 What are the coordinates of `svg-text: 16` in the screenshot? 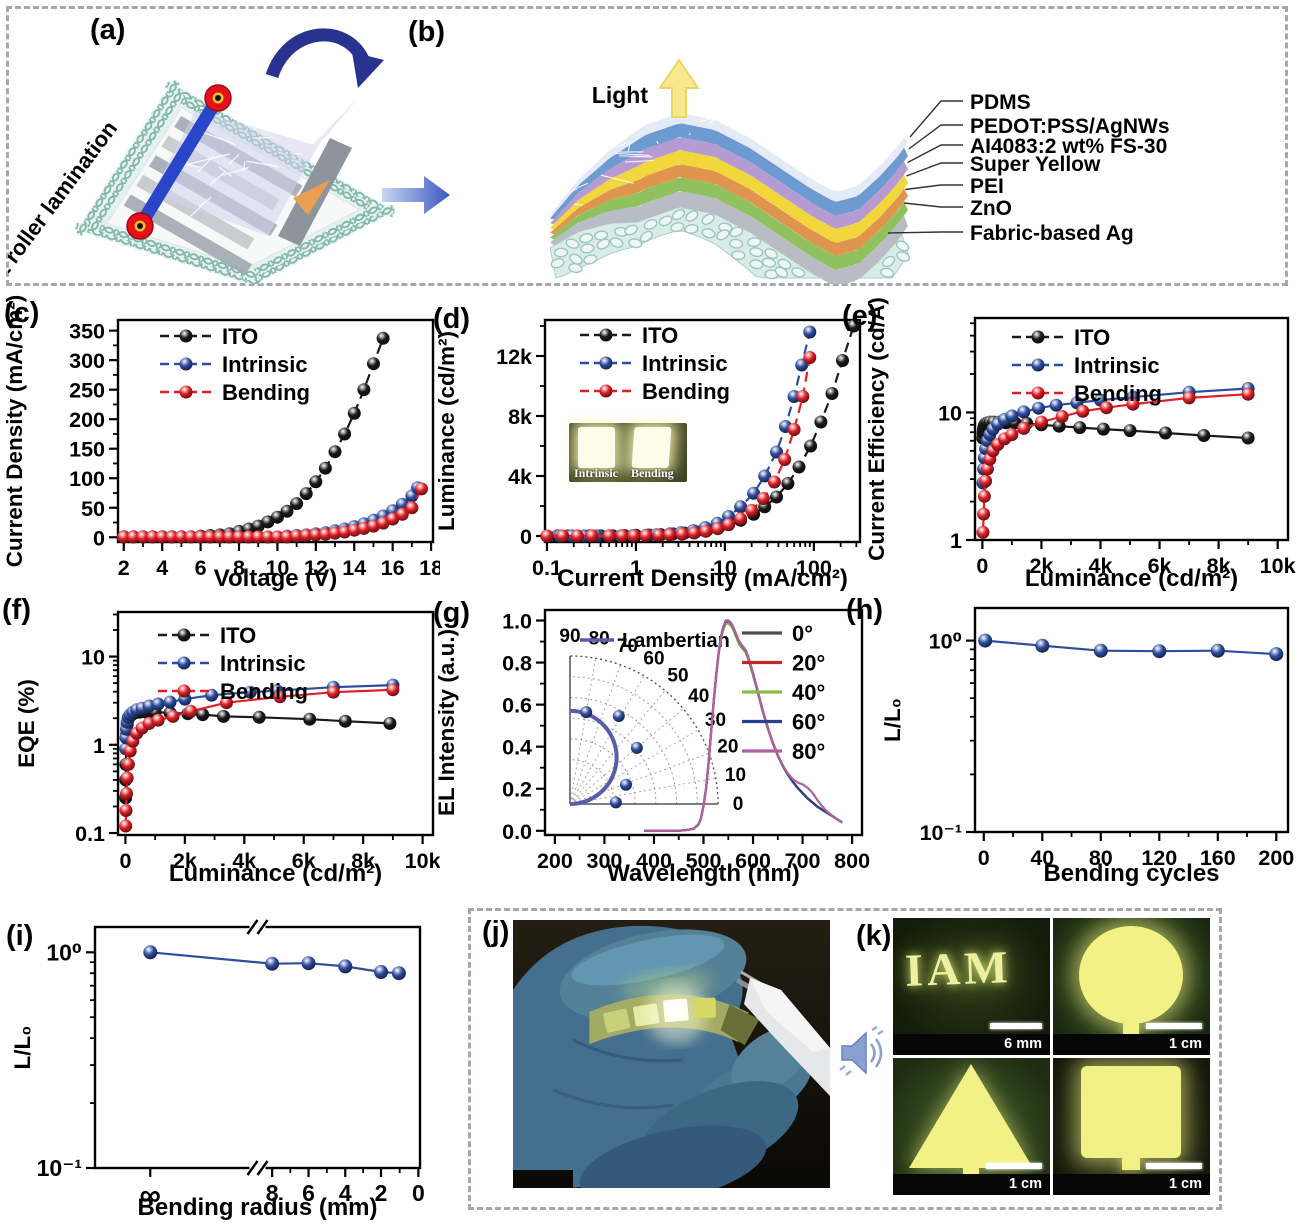 It's located at (393, 568).